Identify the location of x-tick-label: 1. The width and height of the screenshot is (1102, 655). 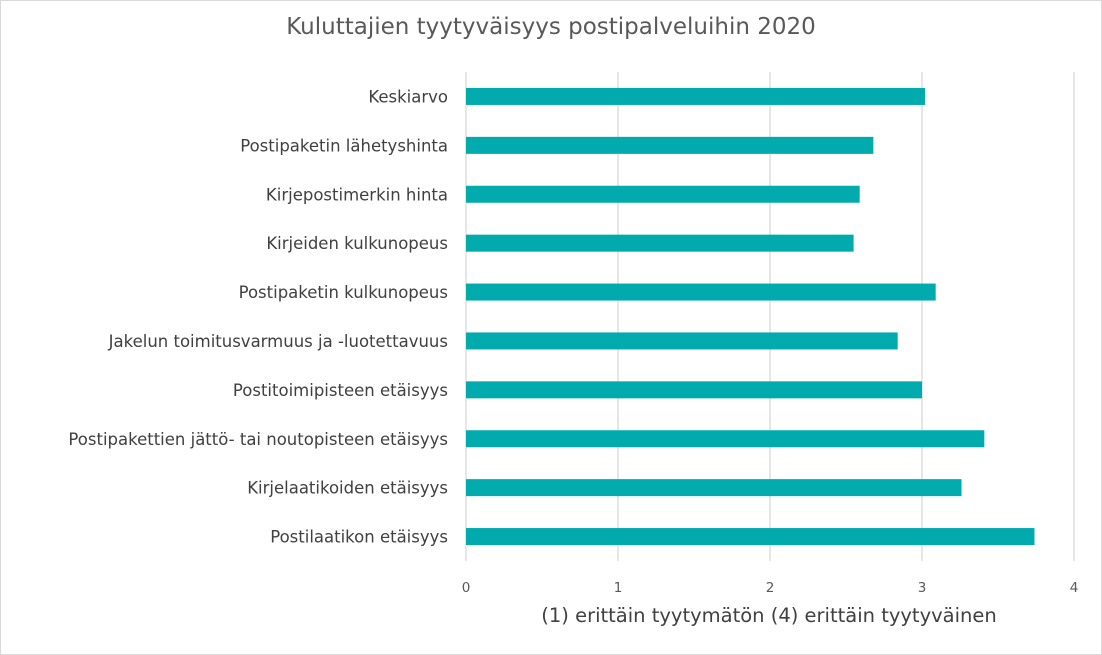
(618, 588).